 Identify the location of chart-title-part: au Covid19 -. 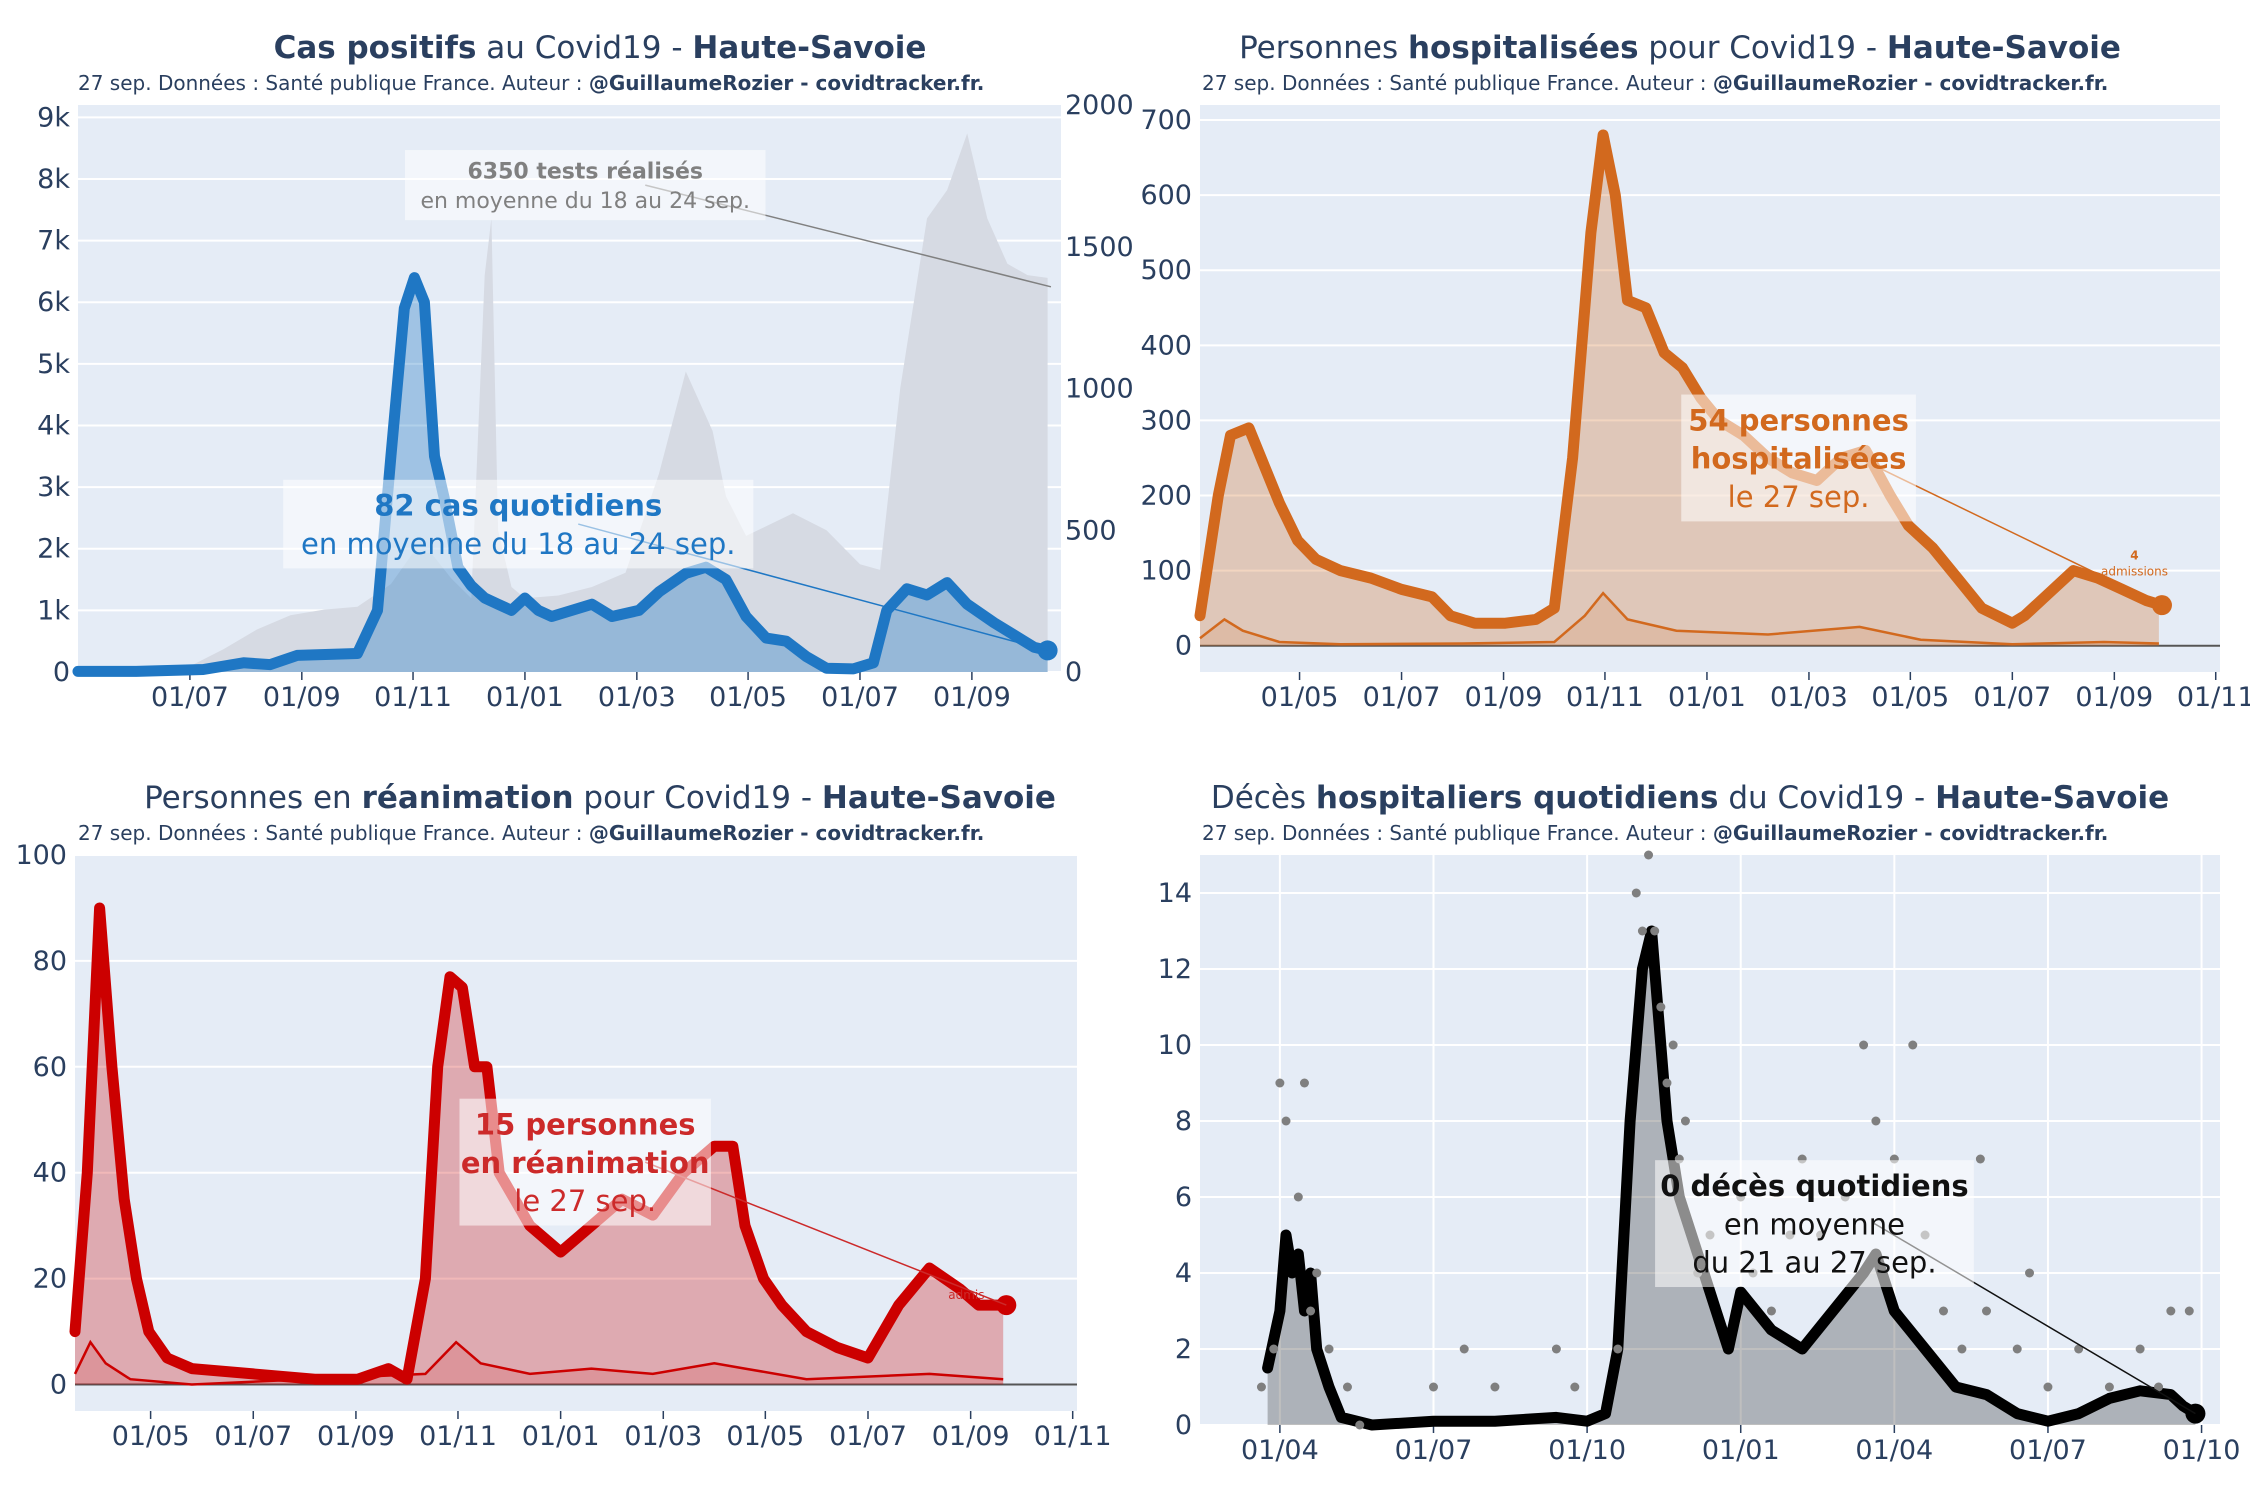
(584, 48).